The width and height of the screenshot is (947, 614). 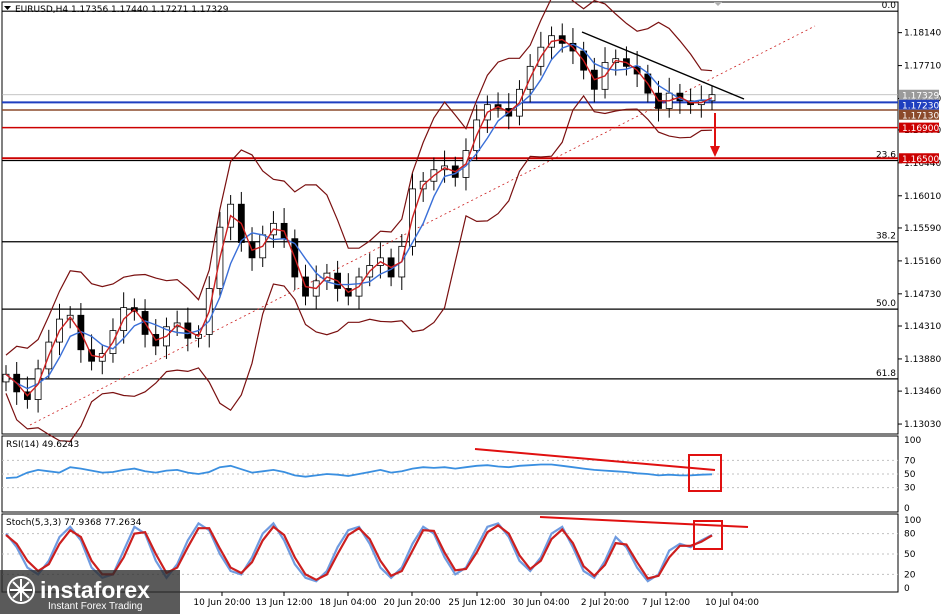 I want to click on price-tag-4: 1.16500, so click(x=920, y=160).